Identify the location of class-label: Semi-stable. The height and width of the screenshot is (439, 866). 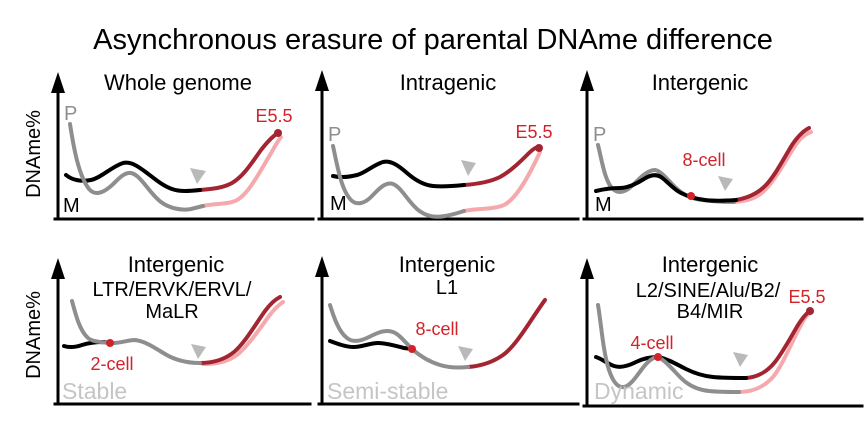
(387, 391).